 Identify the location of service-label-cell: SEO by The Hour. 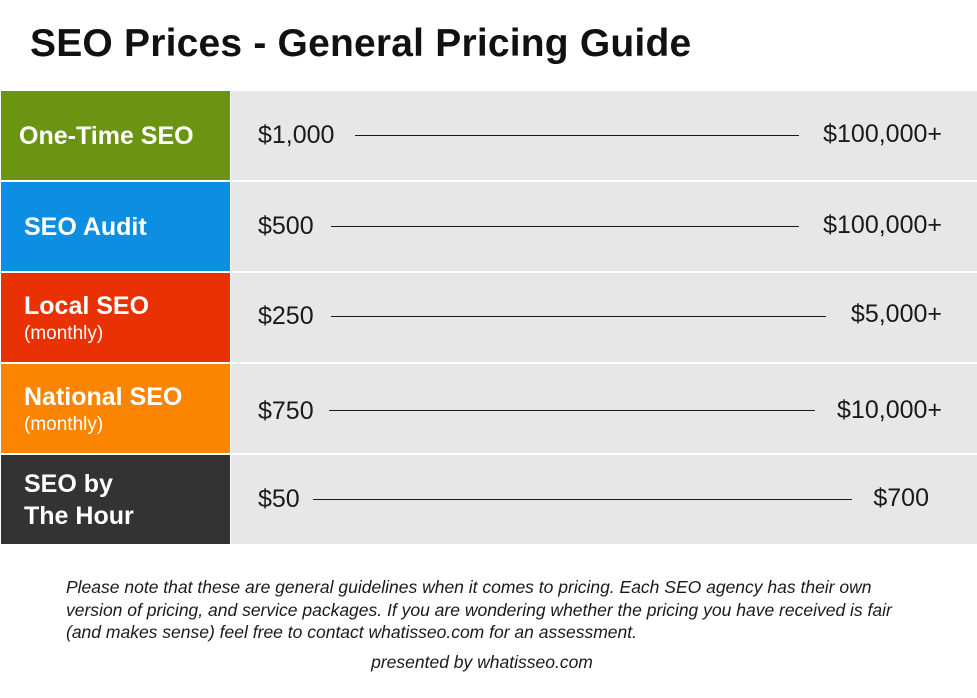
(115, 499).